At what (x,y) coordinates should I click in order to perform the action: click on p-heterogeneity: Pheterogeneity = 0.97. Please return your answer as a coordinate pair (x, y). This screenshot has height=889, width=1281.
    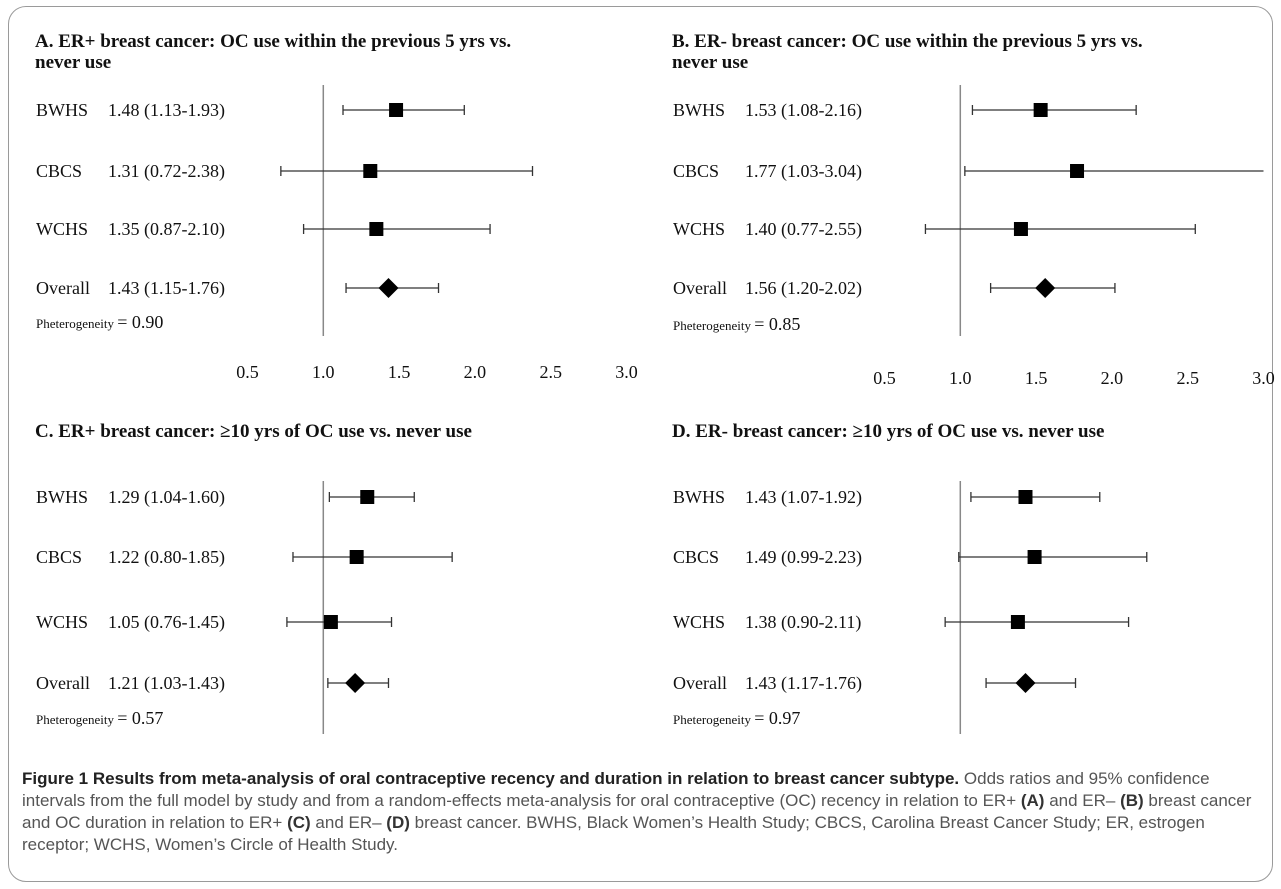
    Looking at the image, I should click on (736, 718).